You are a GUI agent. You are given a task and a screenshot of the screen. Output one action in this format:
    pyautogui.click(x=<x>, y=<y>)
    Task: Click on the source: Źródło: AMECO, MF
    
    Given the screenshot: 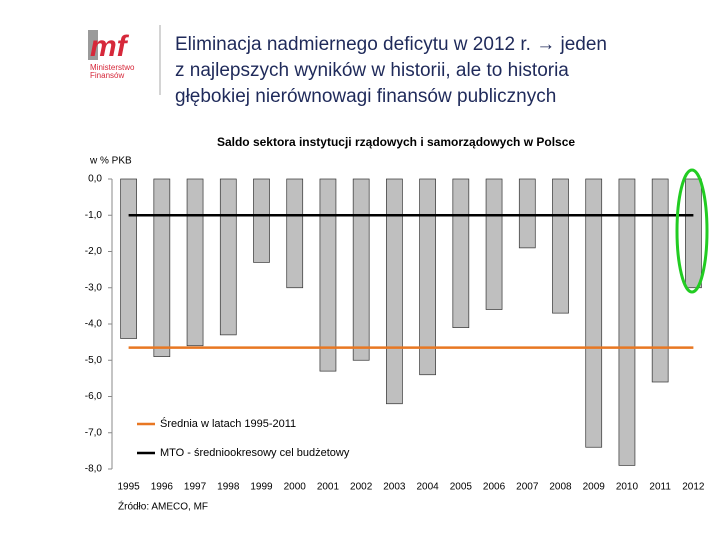 What is the action you would take?
    pyautogui.click(x=163, y=506)
    